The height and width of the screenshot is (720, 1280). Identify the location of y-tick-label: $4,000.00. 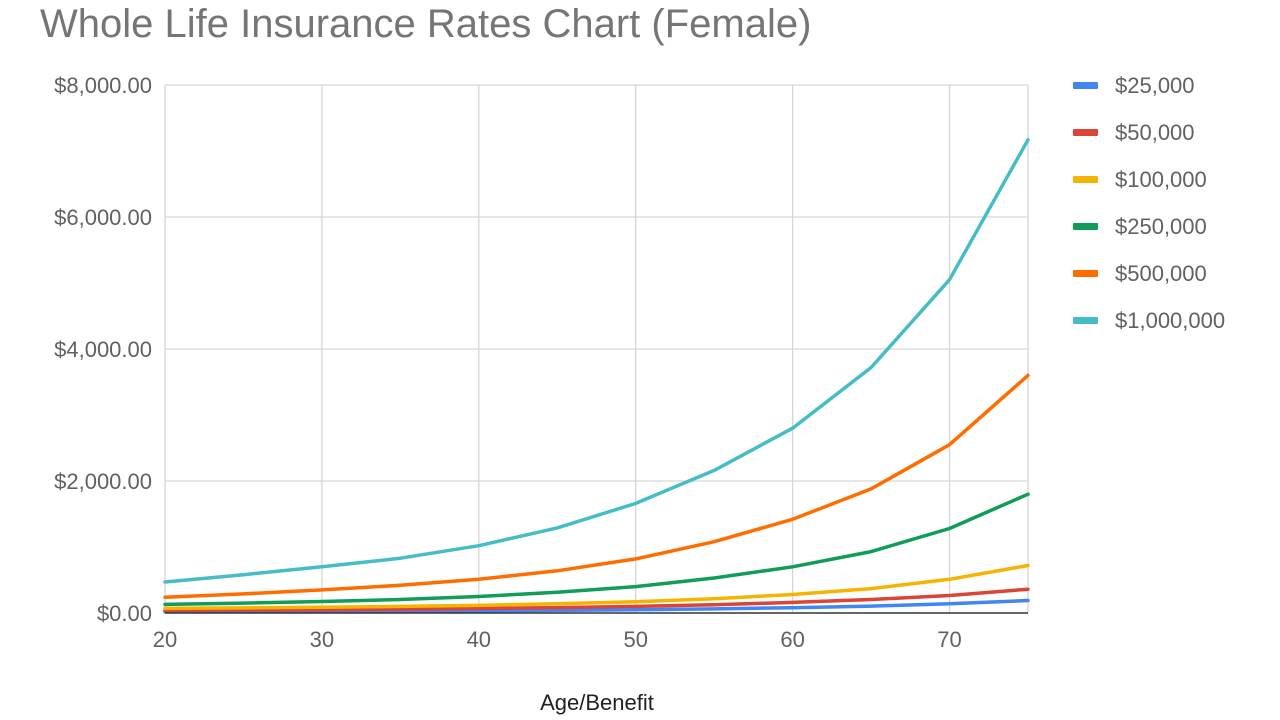
(103, 349).